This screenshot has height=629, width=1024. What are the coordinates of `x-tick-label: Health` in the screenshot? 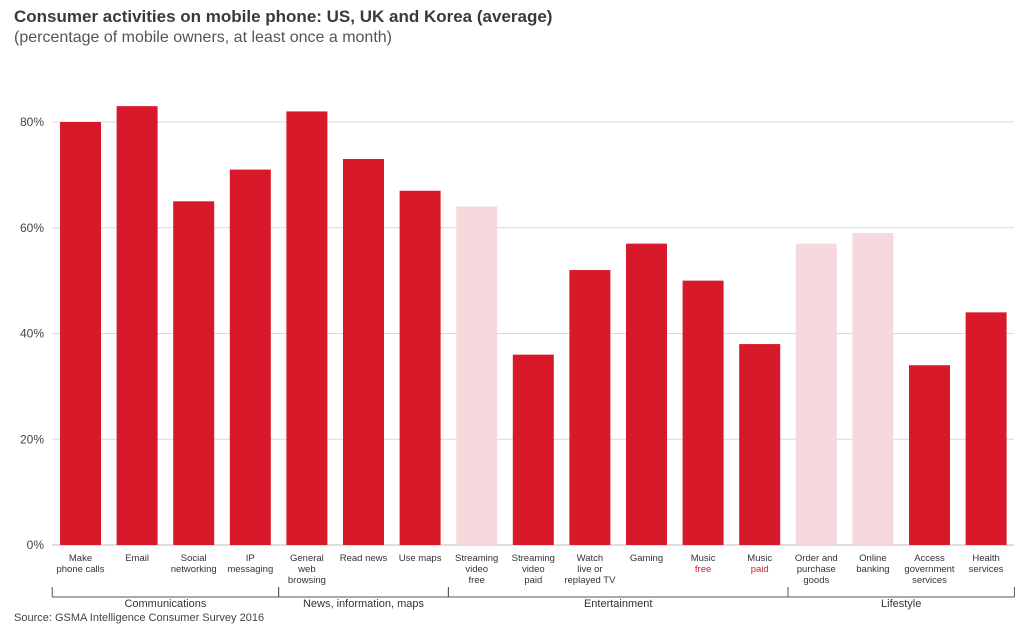 It's located at (985, 558).